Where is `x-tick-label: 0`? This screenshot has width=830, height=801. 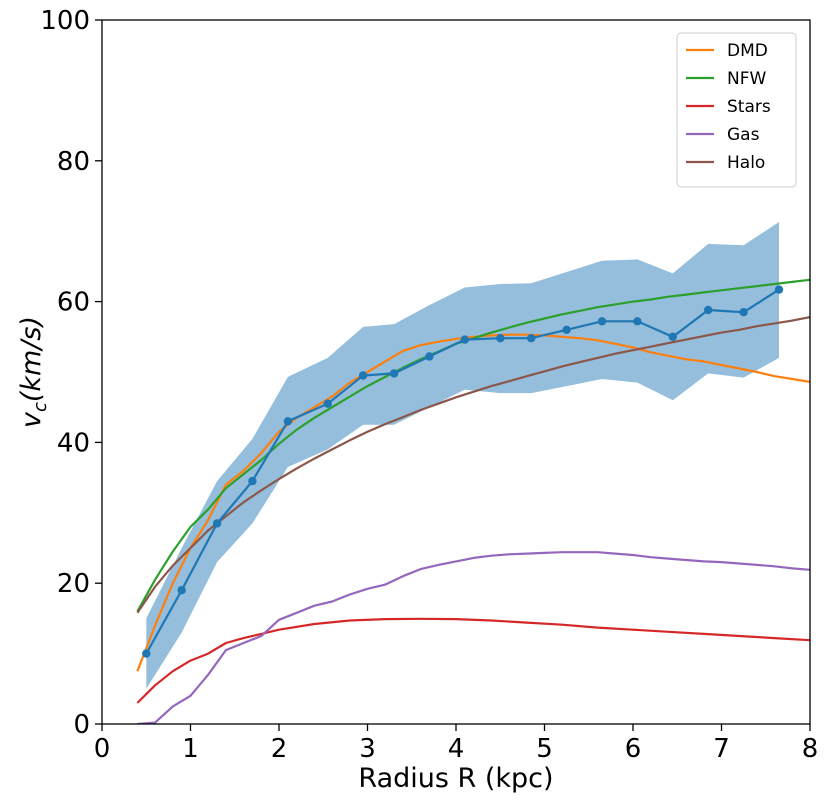
x-tick-label: 0 is located at coordinates (102, 749).